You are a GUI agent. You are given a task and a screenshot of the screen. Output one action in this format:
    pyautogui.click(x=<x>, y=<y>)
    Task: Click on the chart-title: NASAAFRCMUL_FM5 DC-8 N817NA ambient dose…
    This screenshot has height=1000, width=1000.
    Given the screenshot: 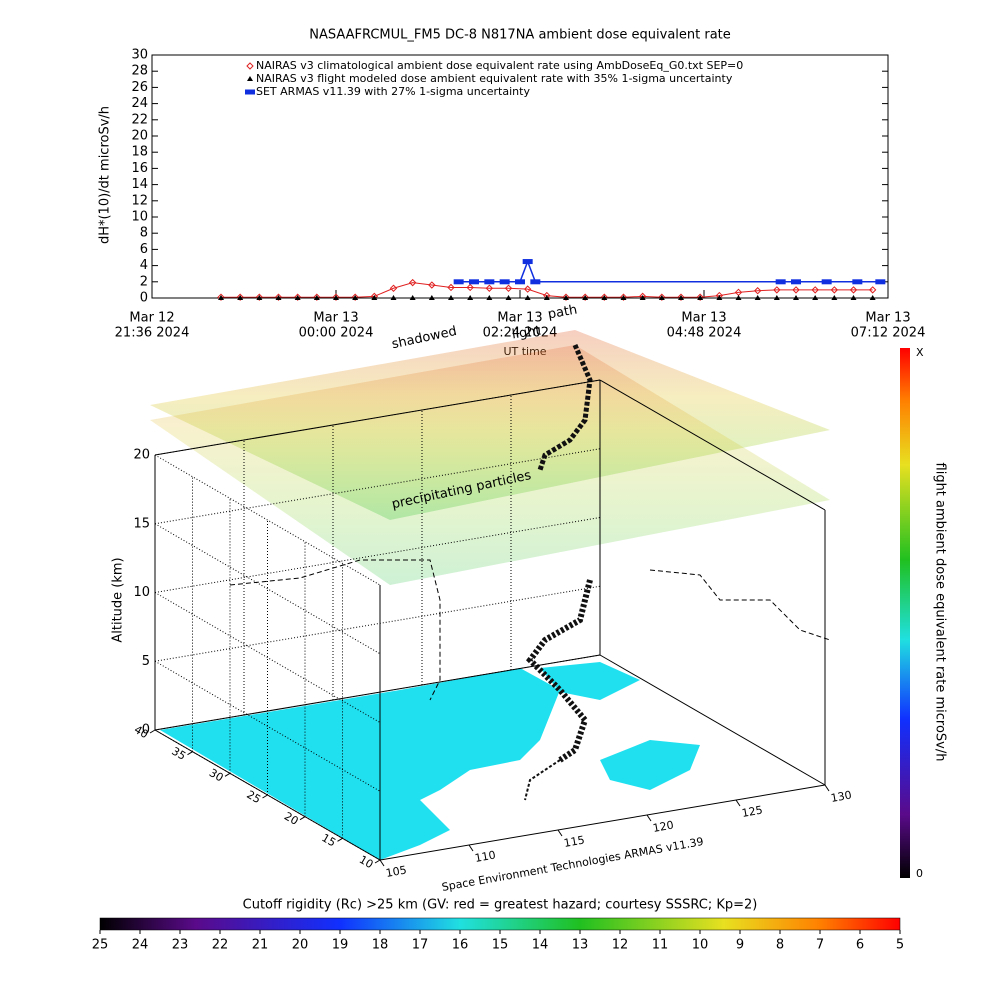 What is the action you would take?
    pyautogui.click(x=520, y=35)
    